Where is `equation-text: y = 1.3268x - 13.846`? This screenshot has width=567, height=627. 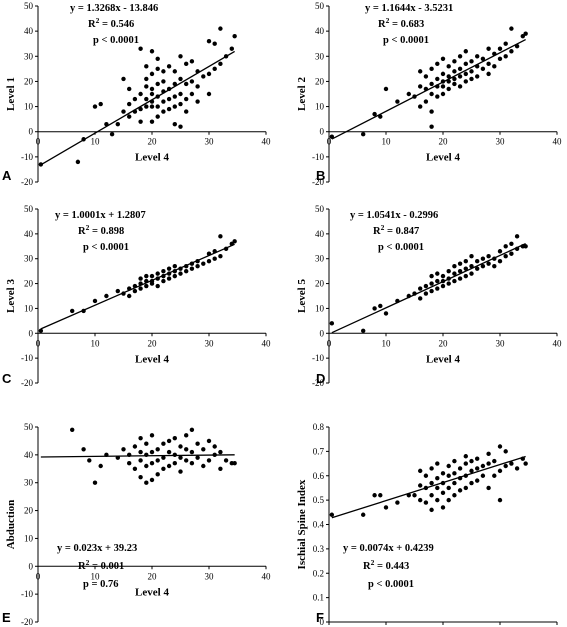 equation-text: y = 1.3268x - 13.846 is located at coordinates (114, 8).